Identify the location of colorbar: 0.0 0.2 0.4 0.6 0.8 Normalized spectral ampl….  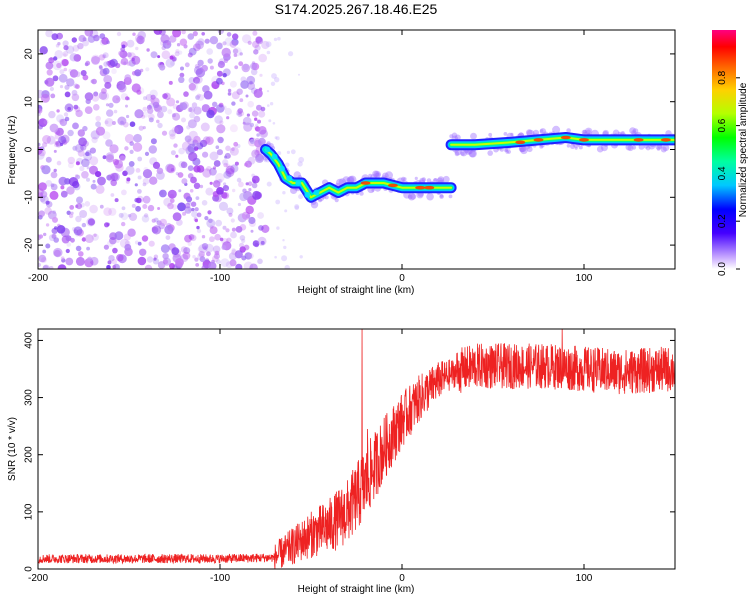
(730, 153).